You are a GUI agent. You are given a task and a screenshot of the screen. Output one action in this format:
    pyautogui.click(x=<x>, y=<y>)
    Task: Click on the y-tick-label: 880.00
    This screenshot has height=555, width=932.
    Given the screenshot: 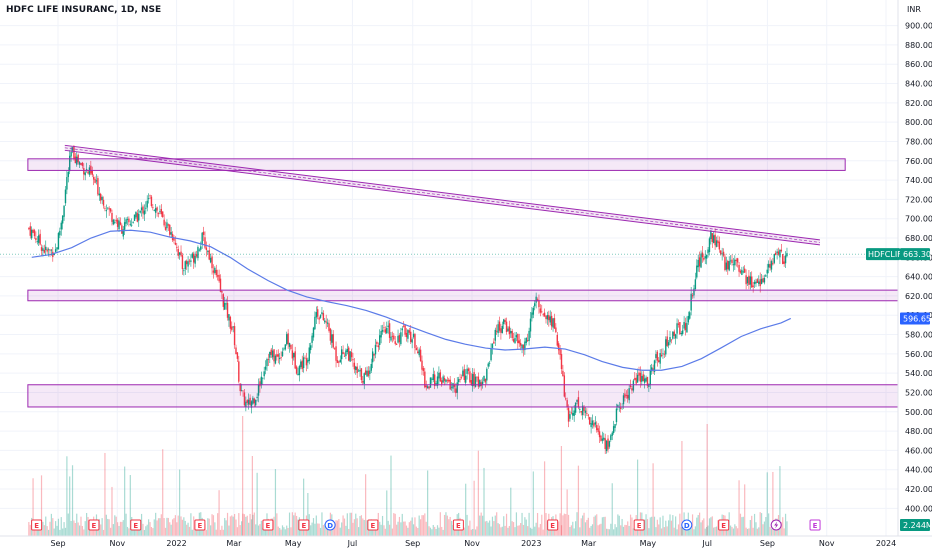 What is the action you would take?
    pyautogui.click(x=918, y=45)
    